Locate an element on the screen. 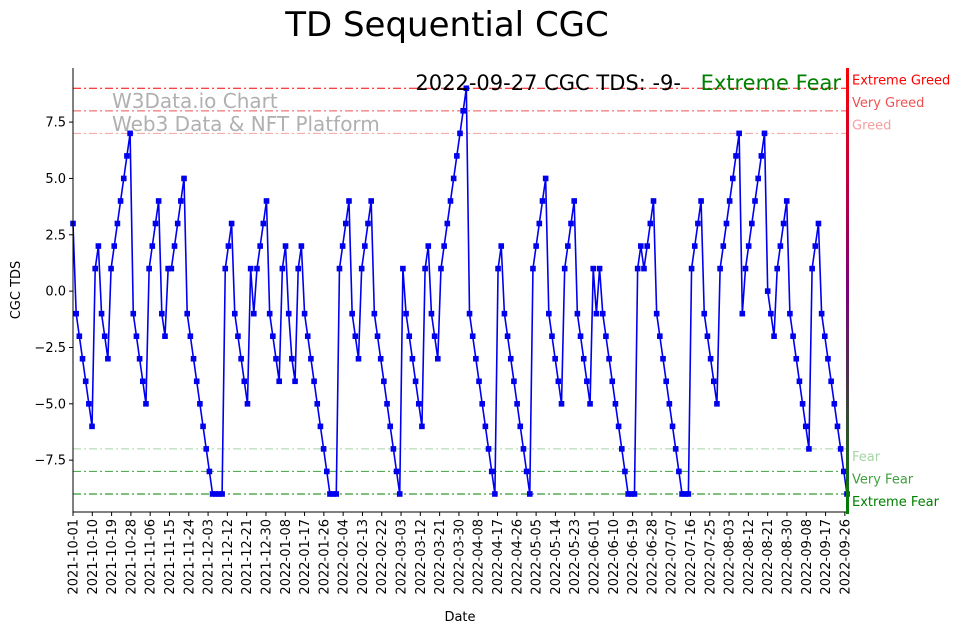  y-tick-label-3: 0.0 is located at coordinates (55, 292).